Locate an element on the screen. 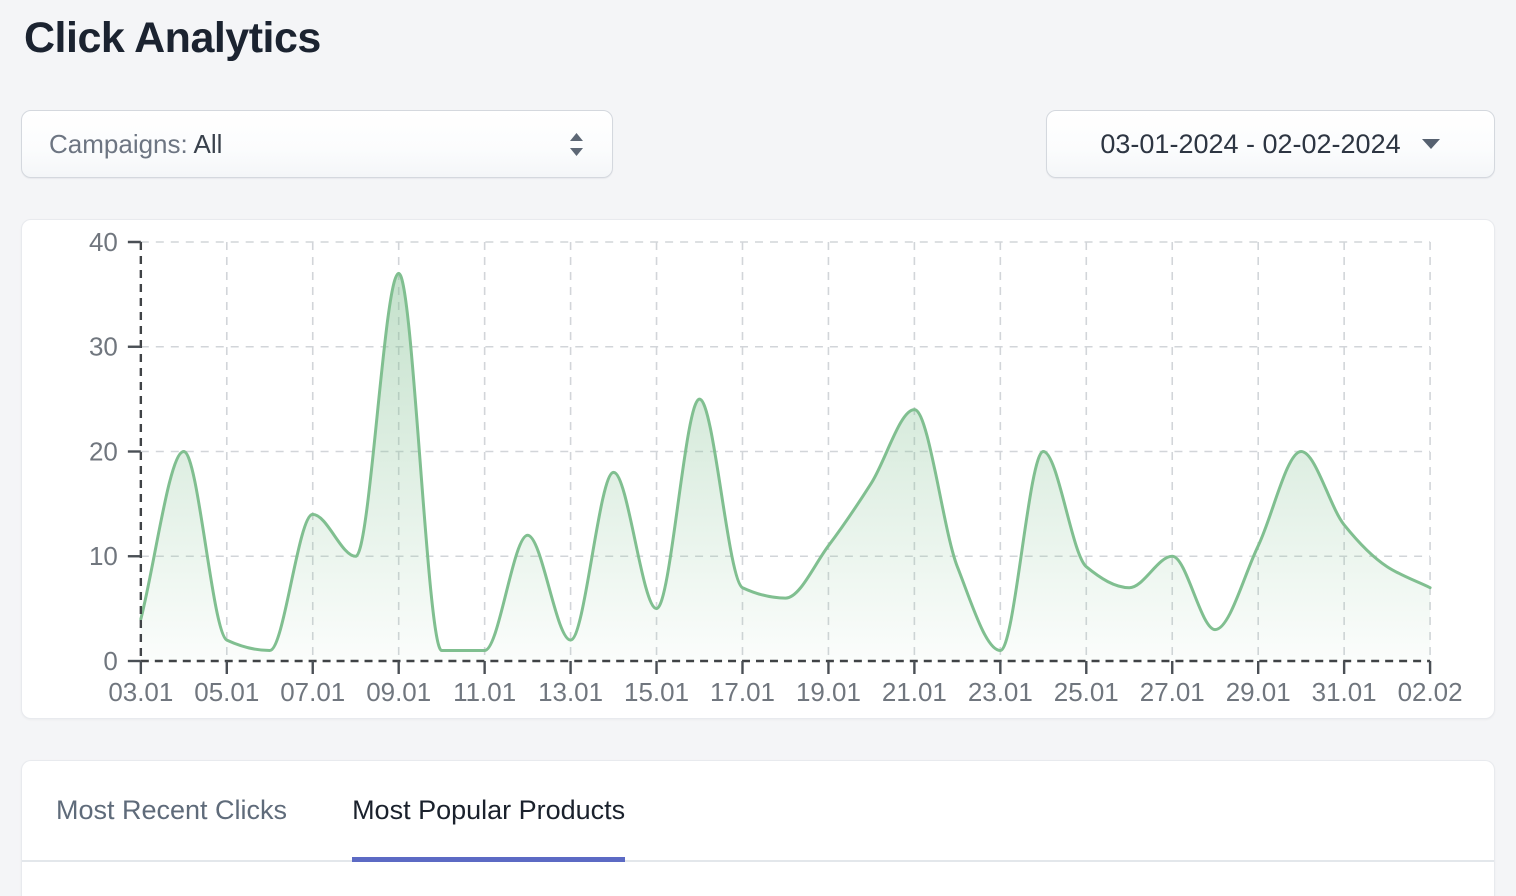  y-tick-label: 40 is located at coordinates (103, 242).